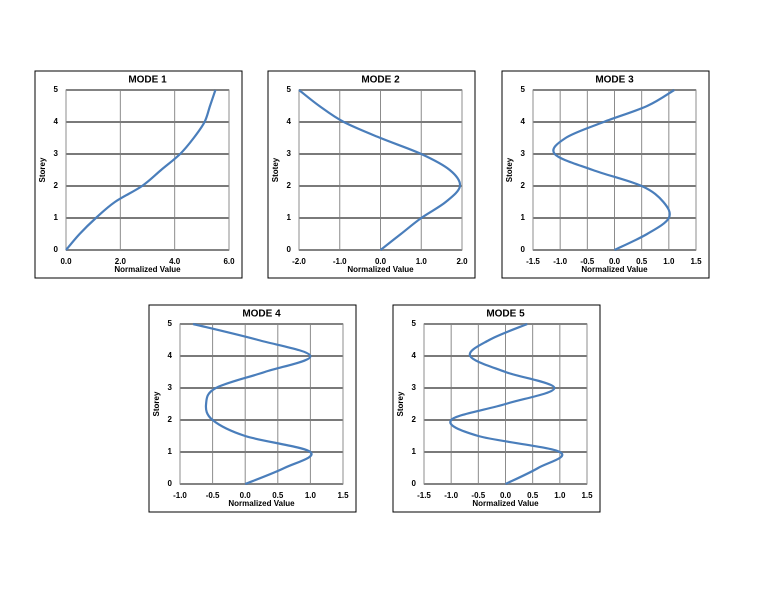 This screenshot has width=768, height=599. What do you see at coordinates (261, 314) in the screenshot?
I see `chart-title: MODE 4` at bounding box center [261, 314].